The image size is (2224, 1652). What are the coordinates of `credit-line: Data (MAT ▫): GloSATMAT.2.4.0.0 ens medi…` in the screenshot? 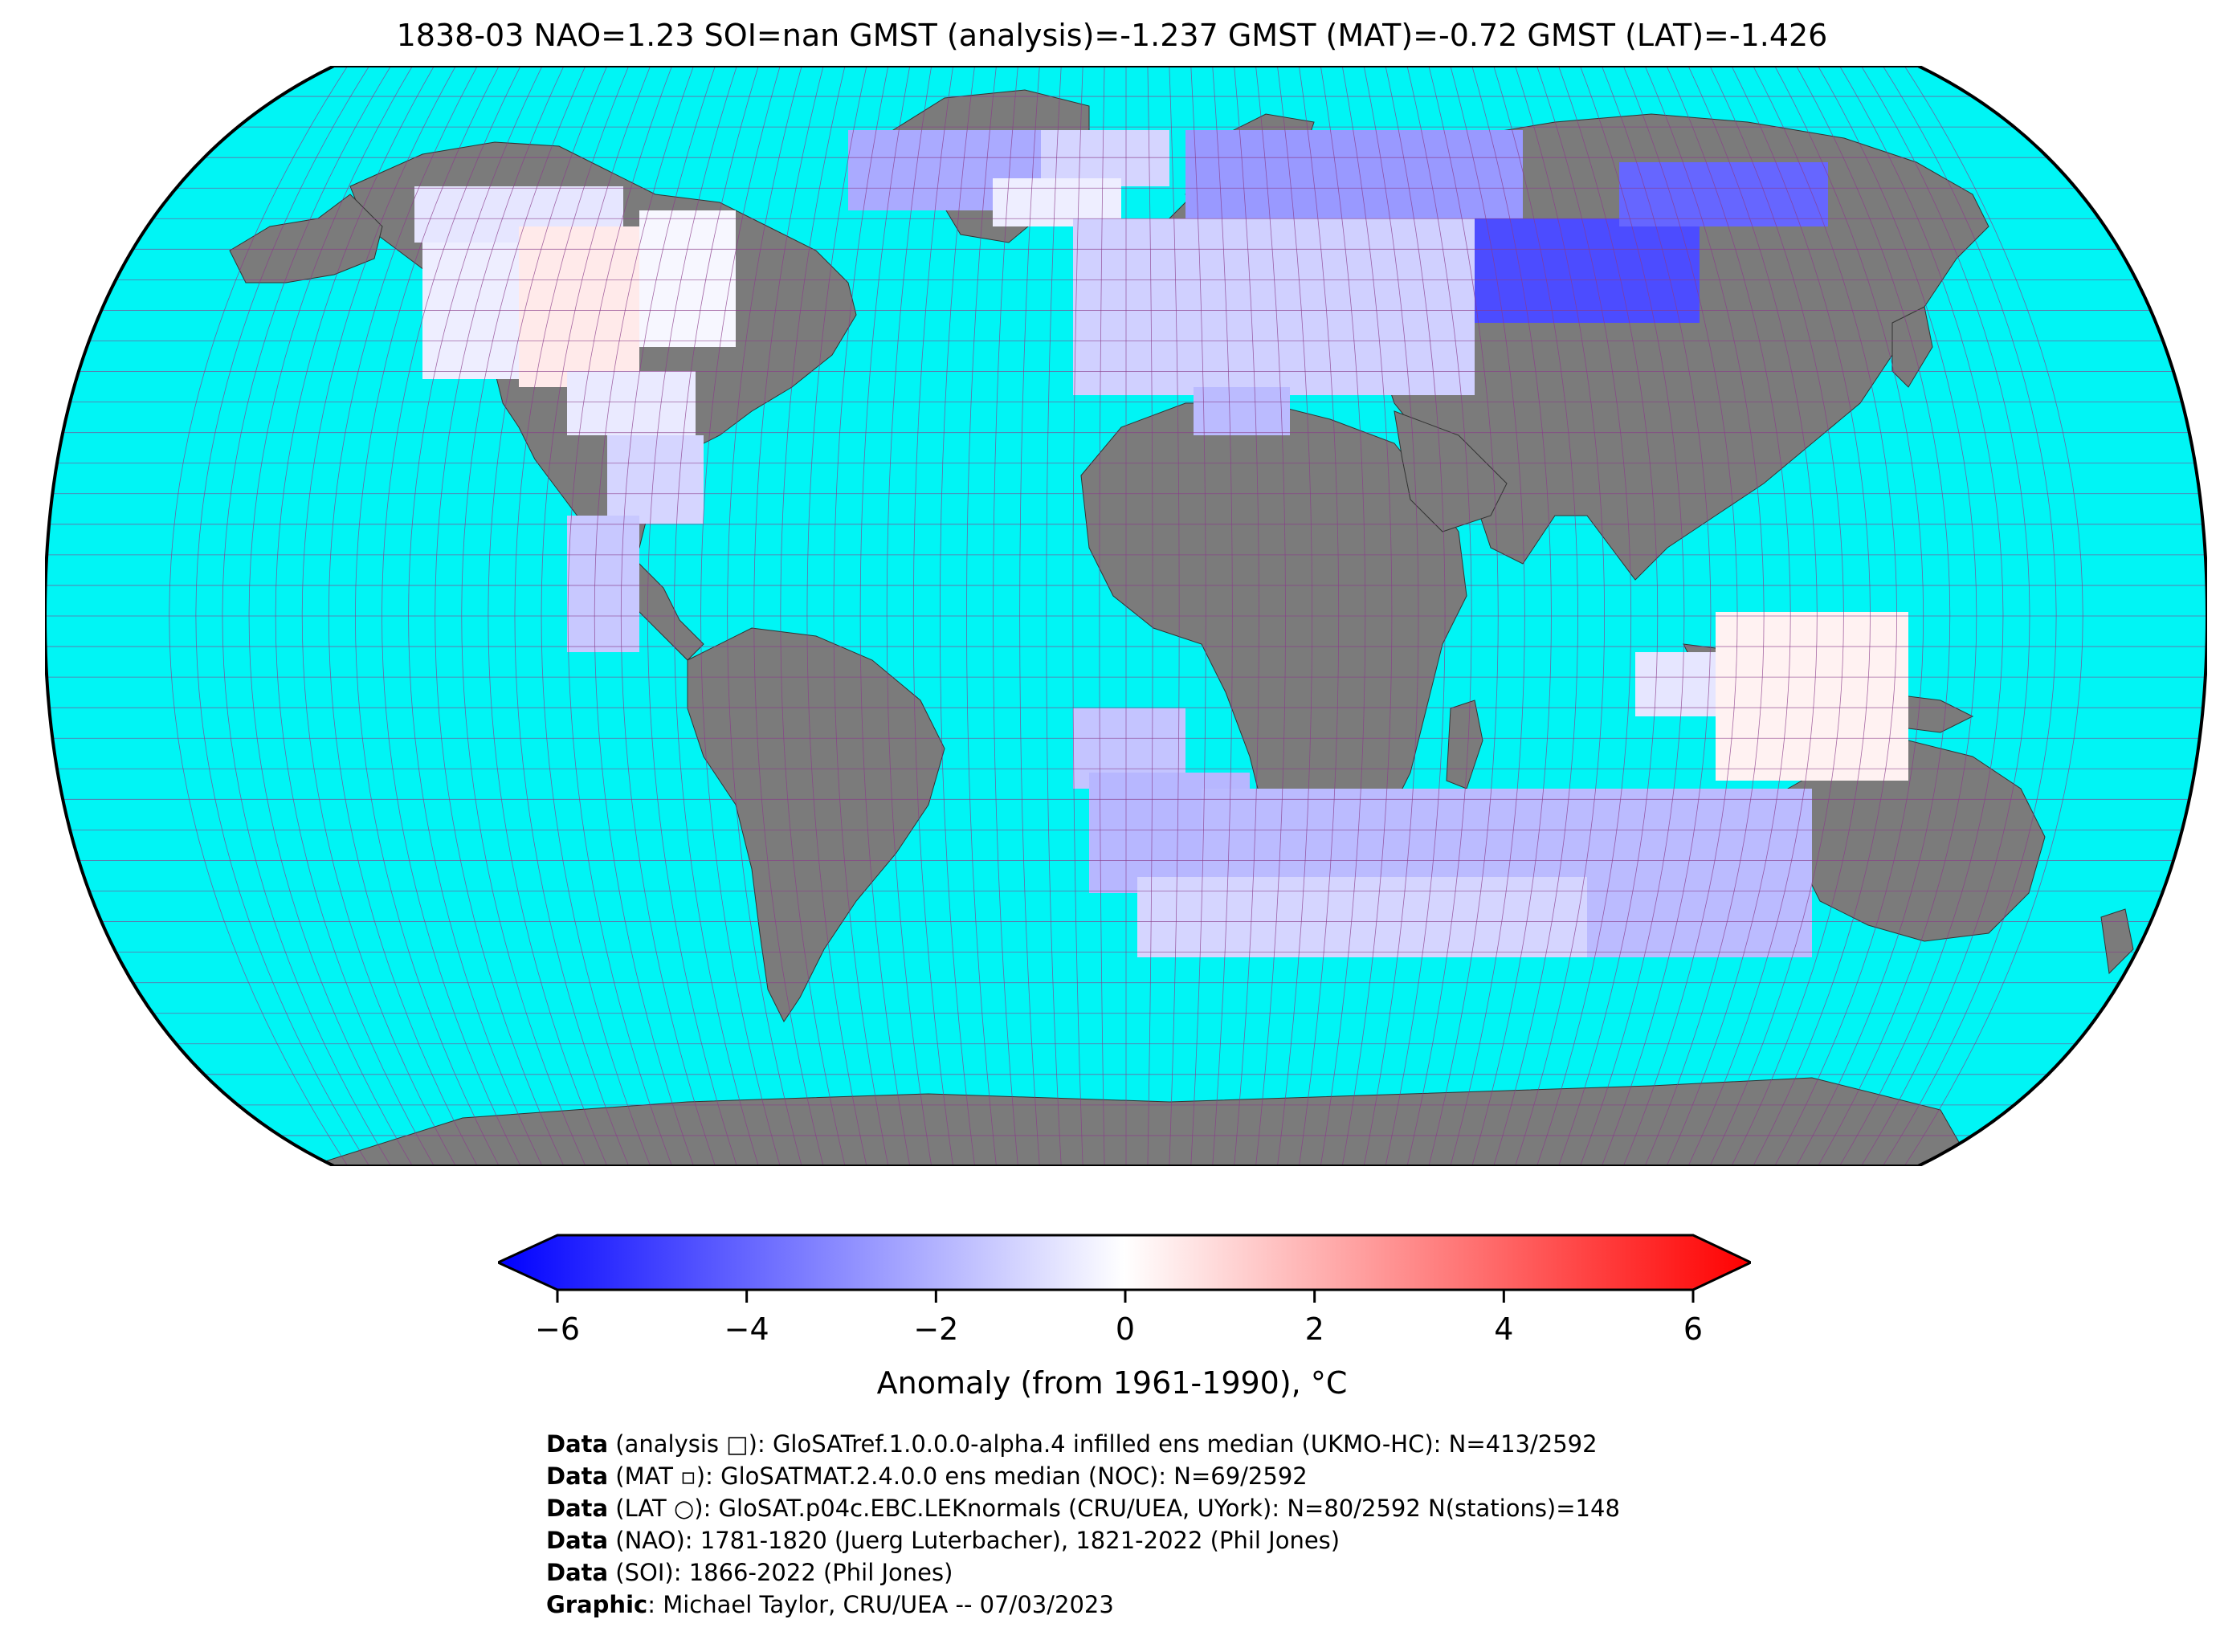 It's located at (1083, 1476).